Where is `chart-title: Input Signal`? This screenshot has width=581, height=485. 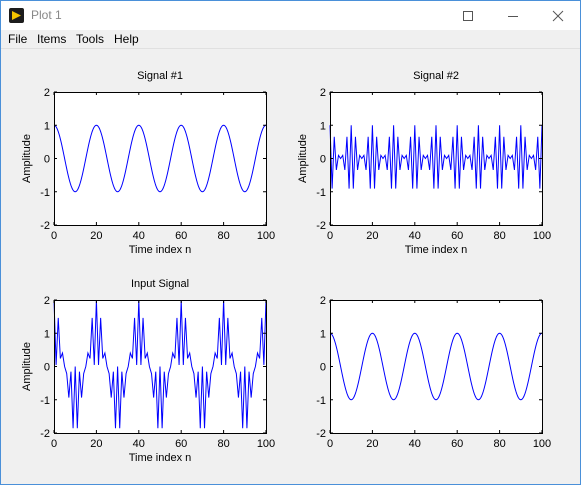 chart-title: Input Signal is located at coordinates (160, 284).